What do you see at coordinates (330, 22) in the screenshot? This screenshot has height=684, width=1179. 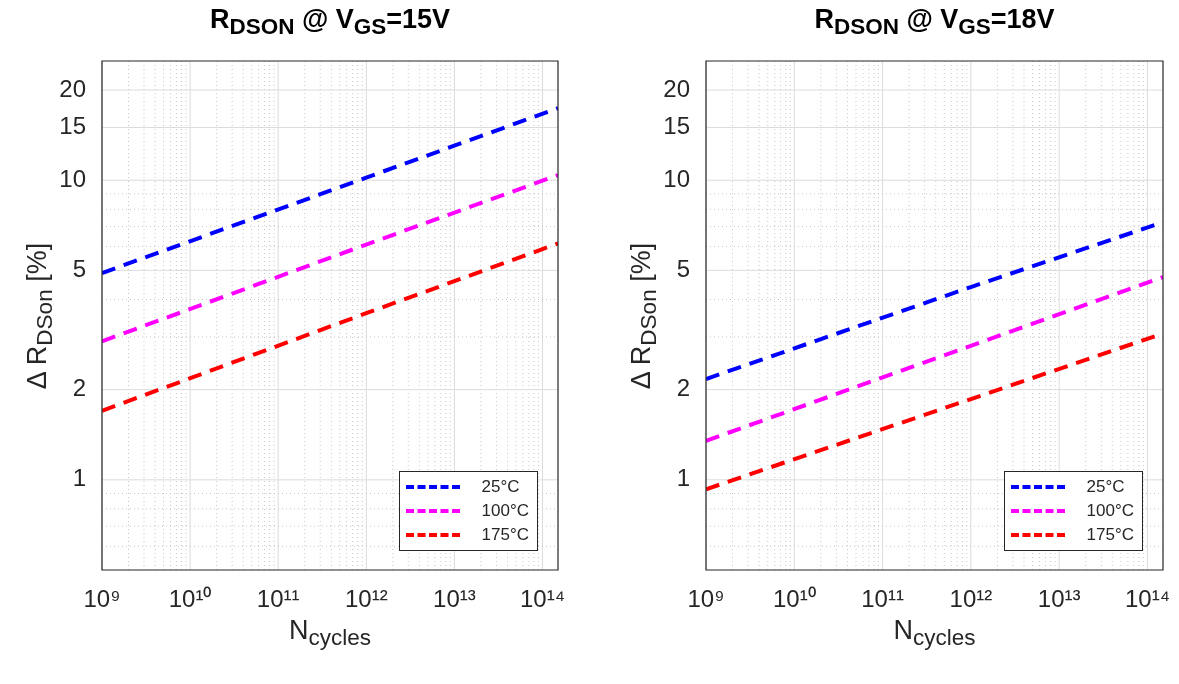 I see `chart-title: R$_{DSON}$ @ V$_{GS}$=15V` at bounding box center [330, 22].